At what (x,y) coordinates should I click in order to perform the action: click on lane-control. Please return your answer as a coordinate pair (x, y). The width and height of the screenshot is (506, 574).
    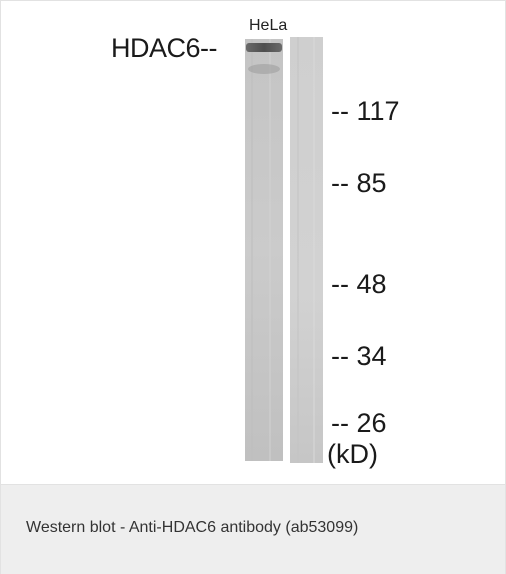
    Looking at the image, I should click on (306, 250).